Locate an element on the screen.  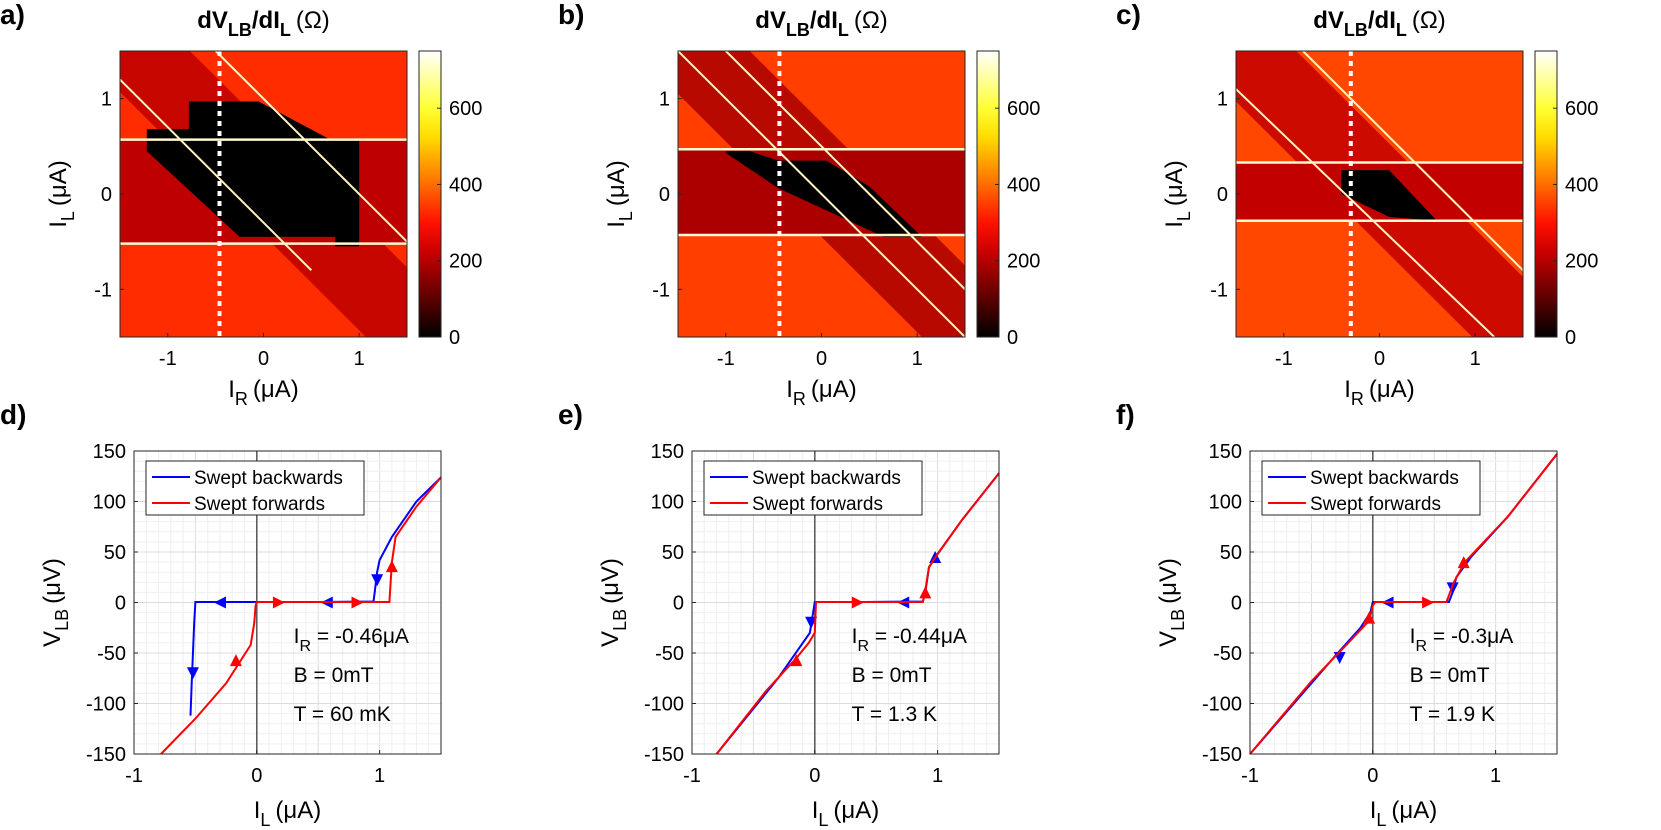
annotation-temperature: T = 1.3 K is located at coordinates (894, 714).